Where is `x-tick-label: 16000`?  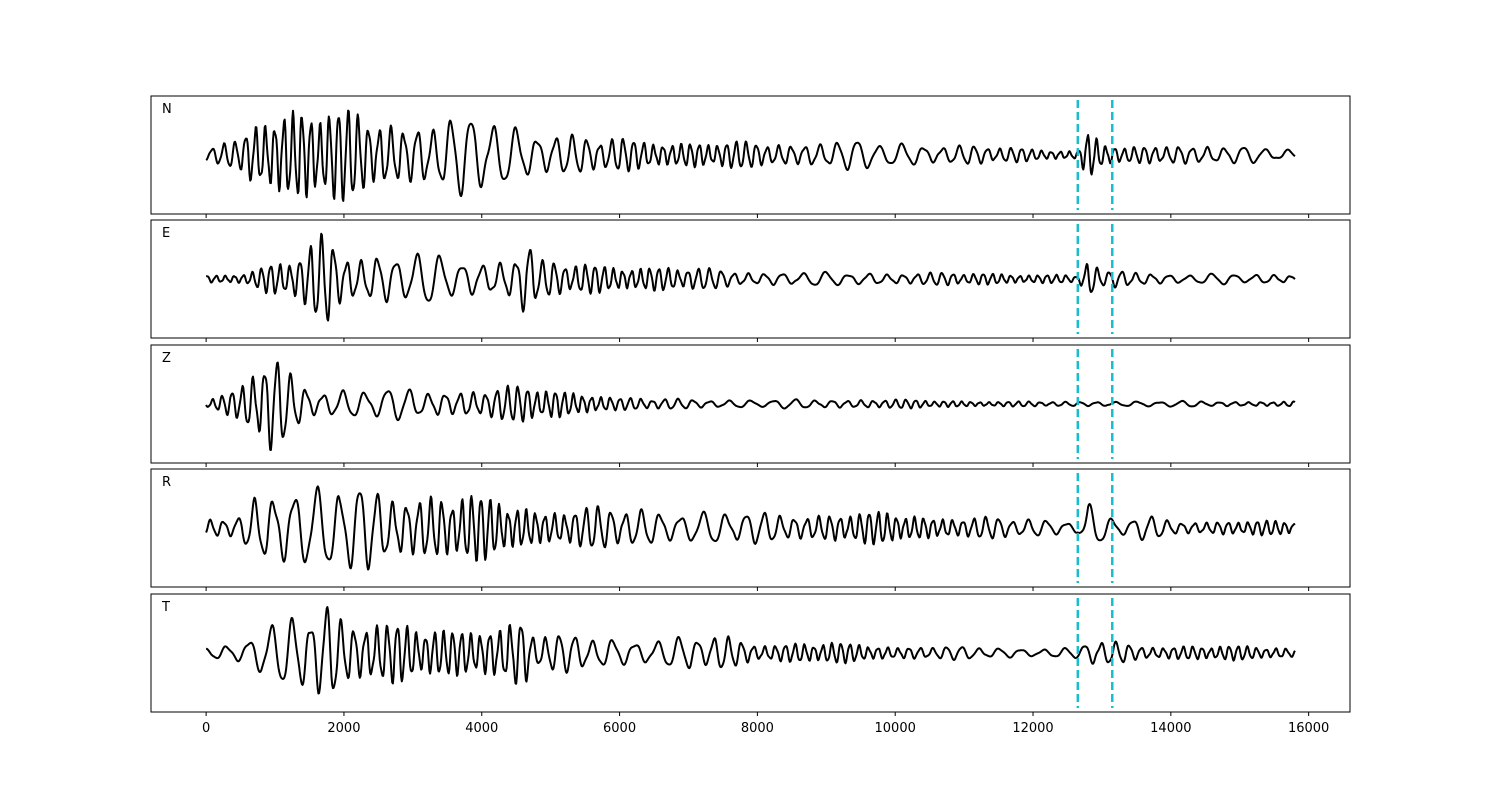 x-tick-label: 16000 is located at coordinates (1308, 728).